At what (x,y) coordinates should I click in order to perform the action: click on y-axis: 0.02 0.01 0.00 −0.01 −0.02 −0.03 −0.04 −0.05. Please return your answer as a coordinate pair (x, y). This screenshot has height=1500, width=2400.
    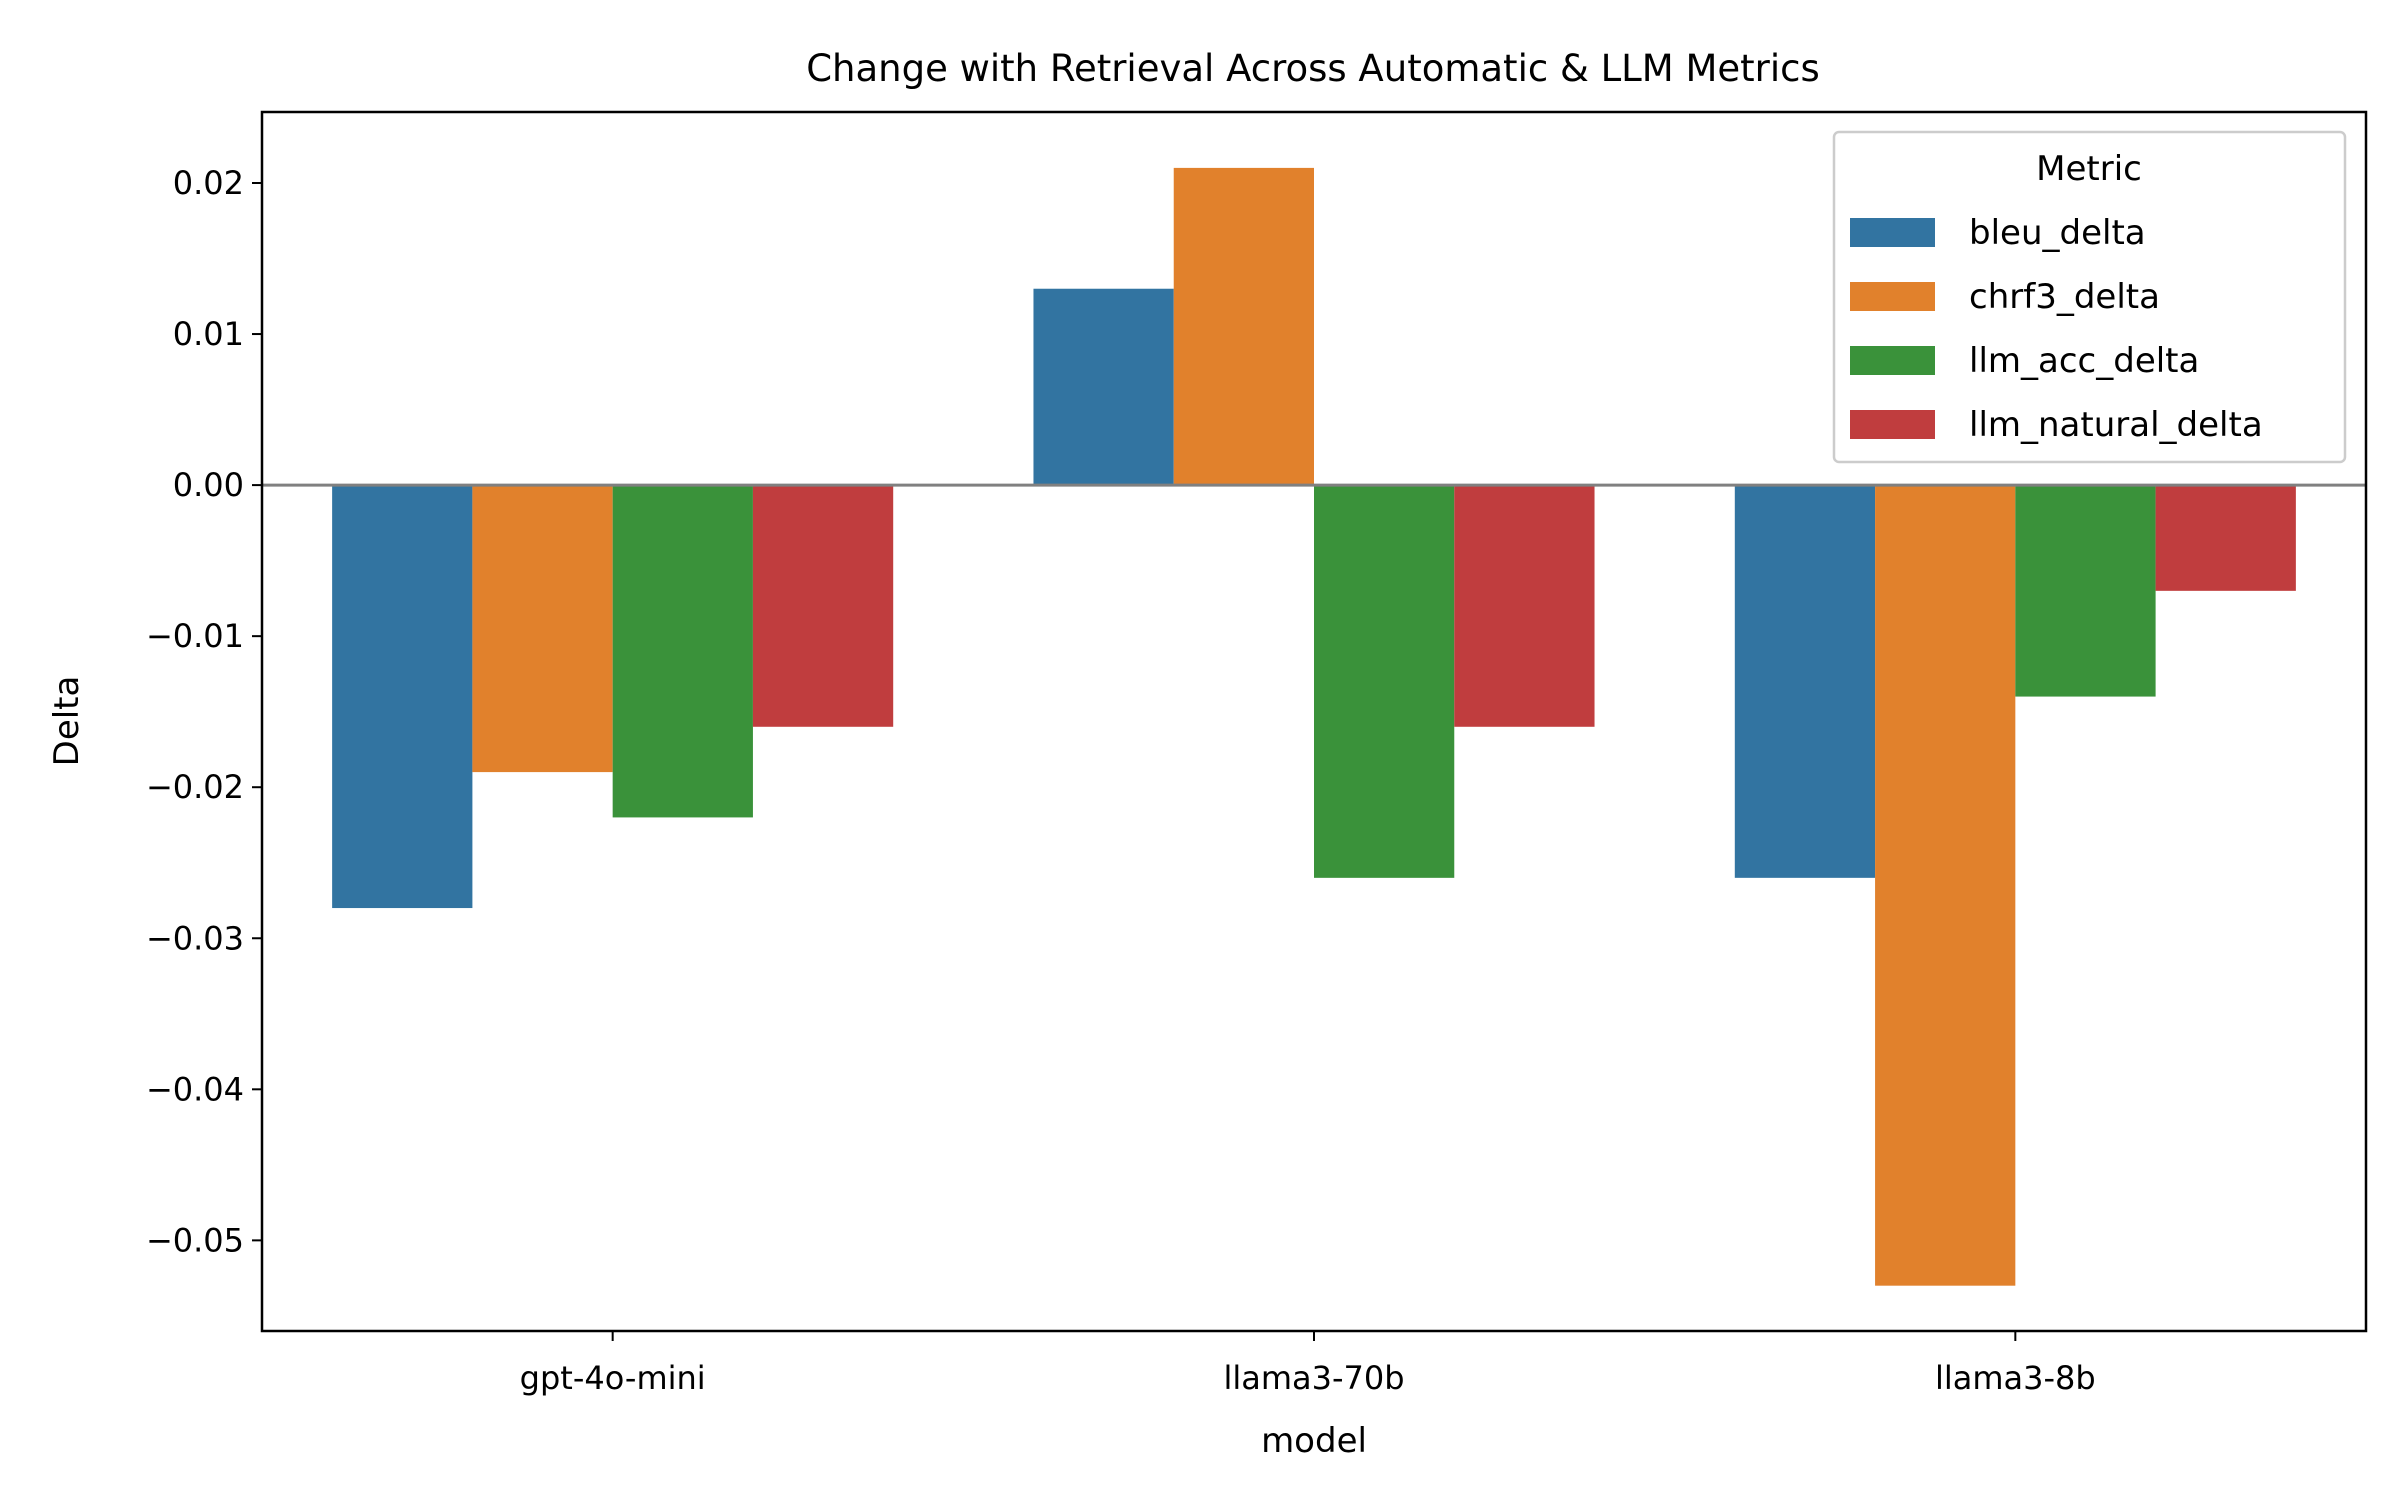
    Looking at the image, I should click on (204, 711).